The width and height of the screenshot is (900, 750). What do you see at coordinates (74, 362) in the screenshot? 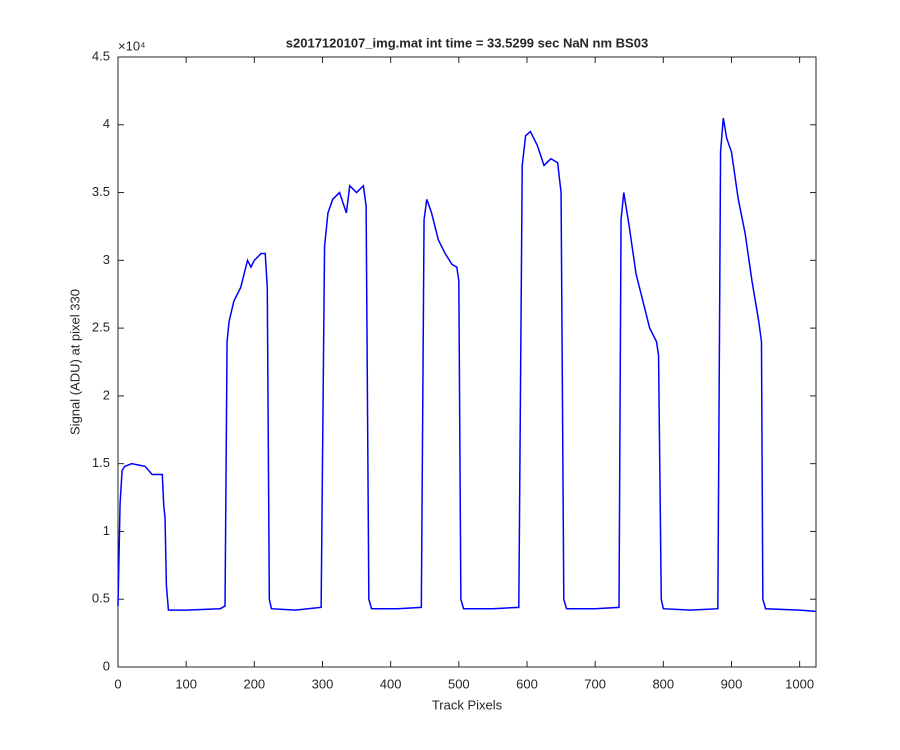
I see `y-axis-label: Signal (ADU) at pixel 330` at bounding box center [74, 362].